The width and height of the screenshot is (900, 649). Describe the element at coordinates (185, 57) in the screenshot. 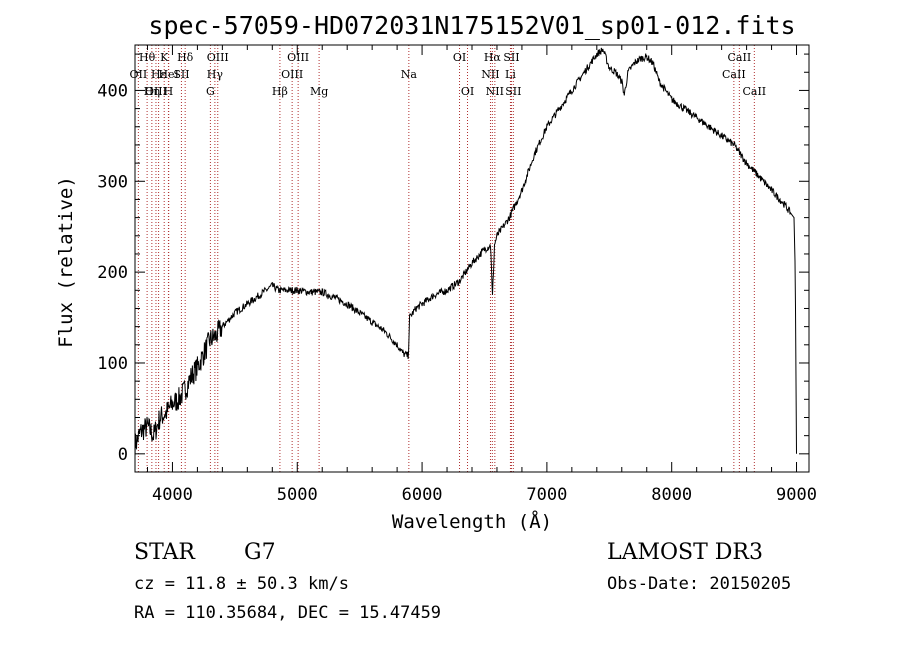

I see `line-label-8: Hδ` at that location.